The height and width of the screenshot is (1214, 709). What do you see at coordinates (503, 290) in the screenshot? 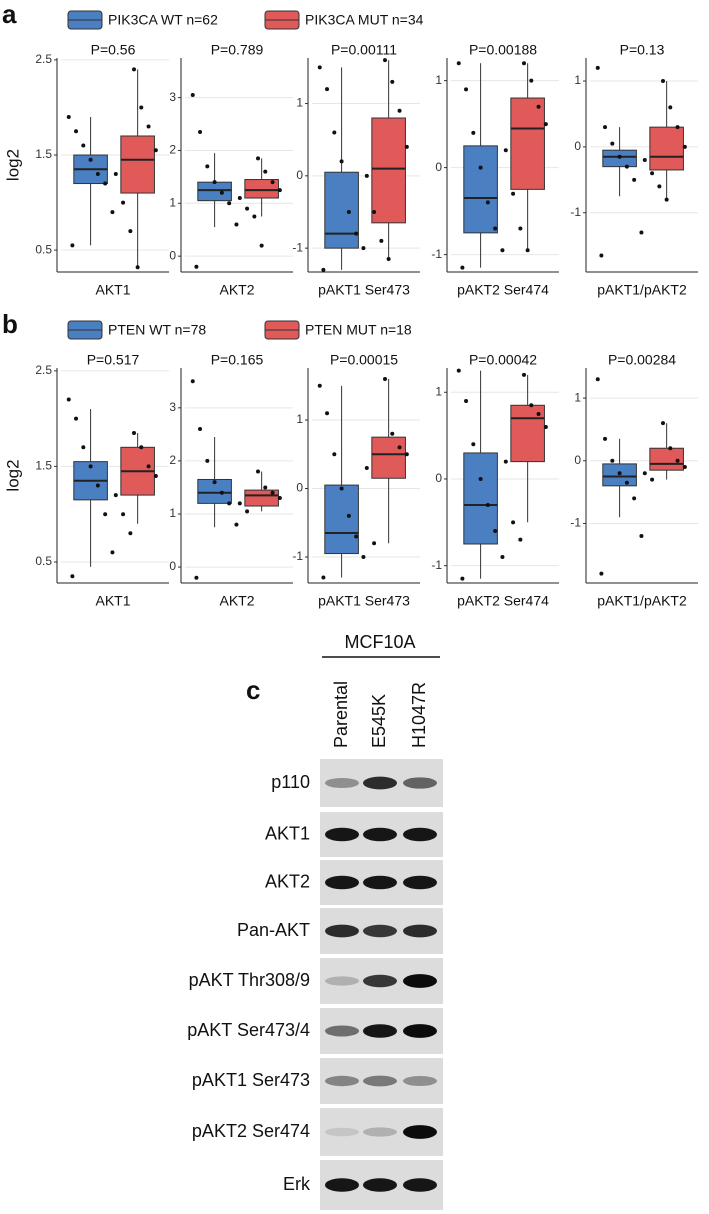
I see `x-axis-label: pAKT2 Ser474` at bounding box center [503, 290].